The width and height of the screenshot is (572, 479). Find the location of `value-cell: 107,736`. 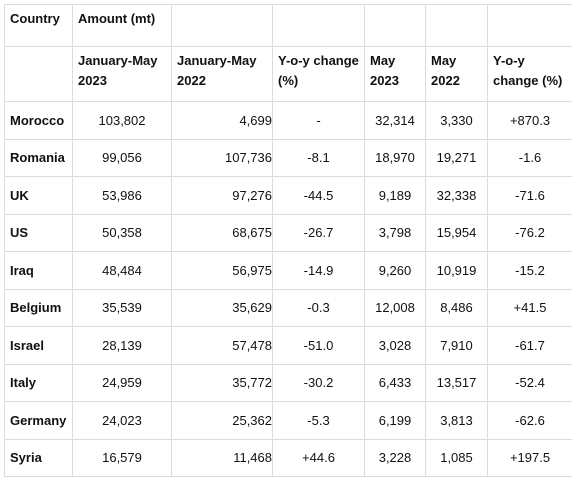

value-cell: 107,736 is located at coordinates (222, 157).